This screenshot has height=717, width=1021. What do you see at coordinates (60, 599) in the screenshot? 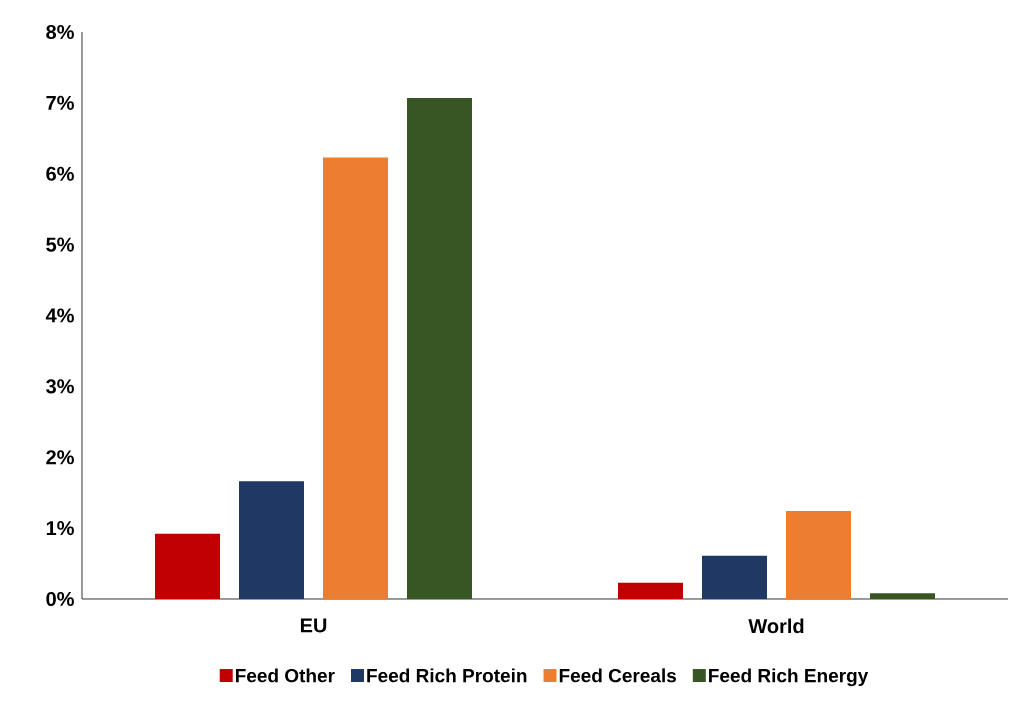
I see `y-tick-label: 0%` at bounding box center [60, 599].